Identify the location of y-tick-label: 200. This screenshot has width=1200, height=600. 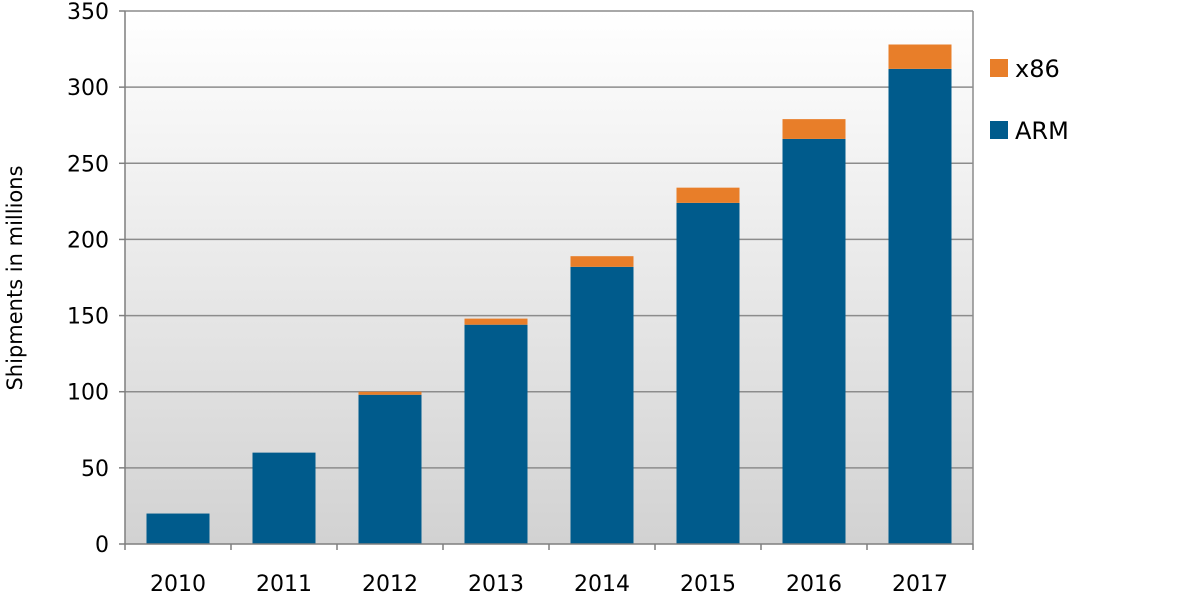
(88, 240).